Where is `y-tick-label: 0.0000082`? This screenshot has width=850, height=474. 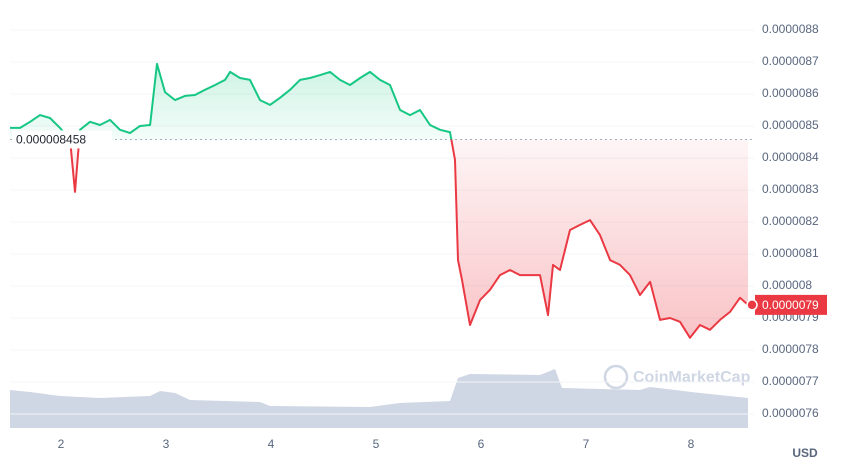 y-tick-label: 0.0000082 is located at coordinates (790, 221).